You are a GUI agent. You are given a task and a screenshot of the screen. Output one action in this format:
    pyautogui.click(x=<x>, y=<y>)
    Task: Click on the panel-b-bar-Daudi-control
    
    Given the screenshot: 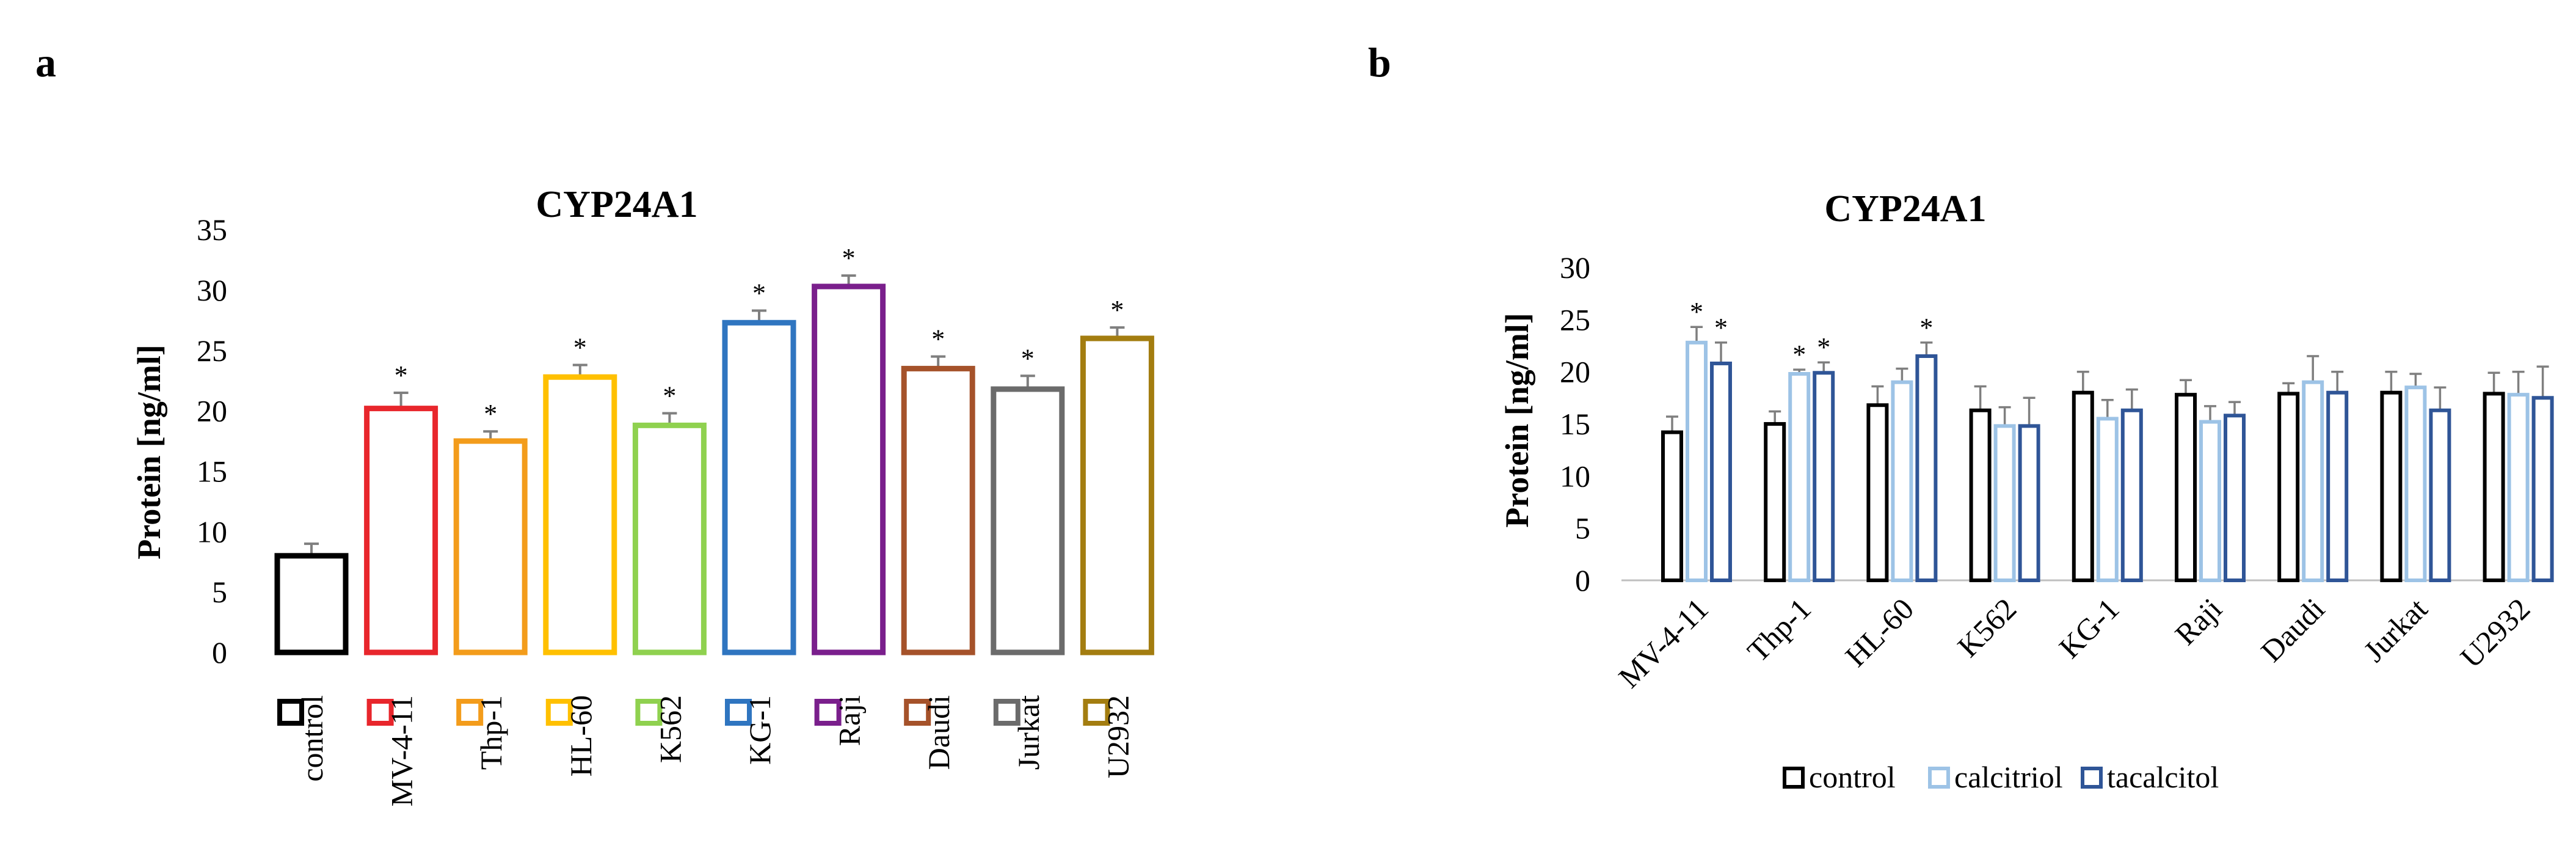 What is the action you would take?
    pyautogui.click(x=2288, y=487)
    